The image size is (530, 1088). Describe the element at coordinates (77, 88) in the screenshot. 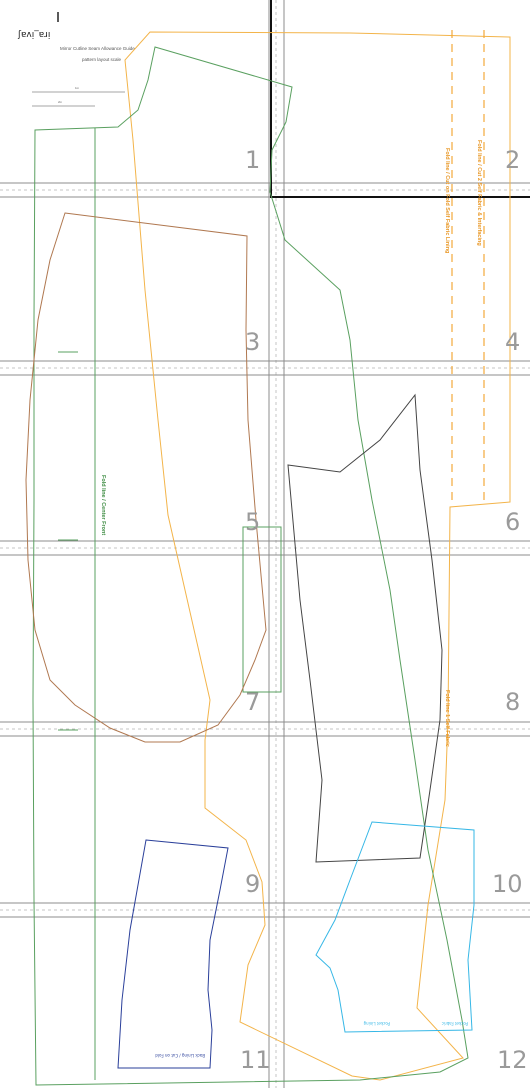

I see `scale-label-1: 1in` at that location.